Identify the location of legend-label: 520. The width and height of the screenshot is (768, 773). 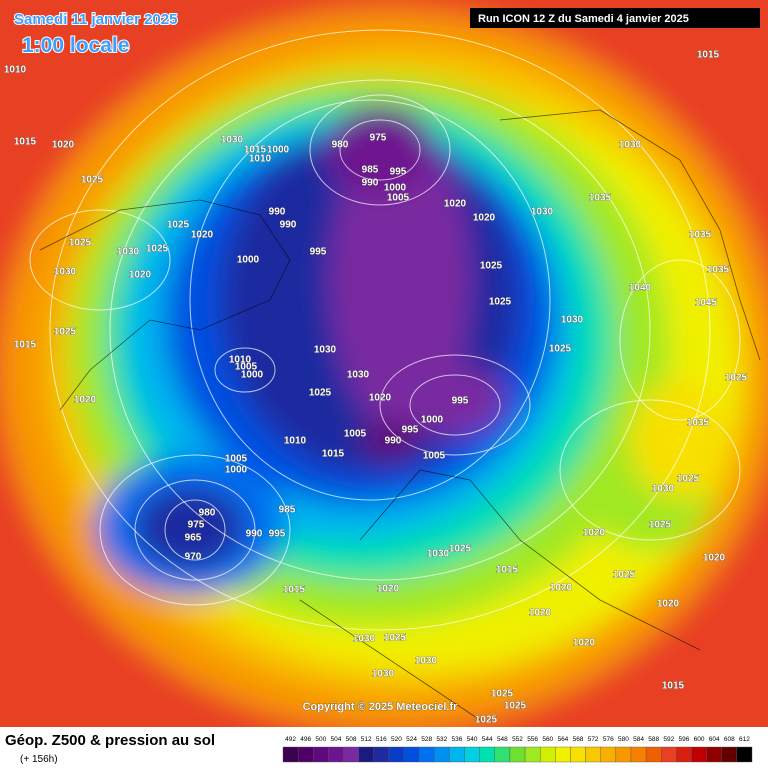
(396, 739).